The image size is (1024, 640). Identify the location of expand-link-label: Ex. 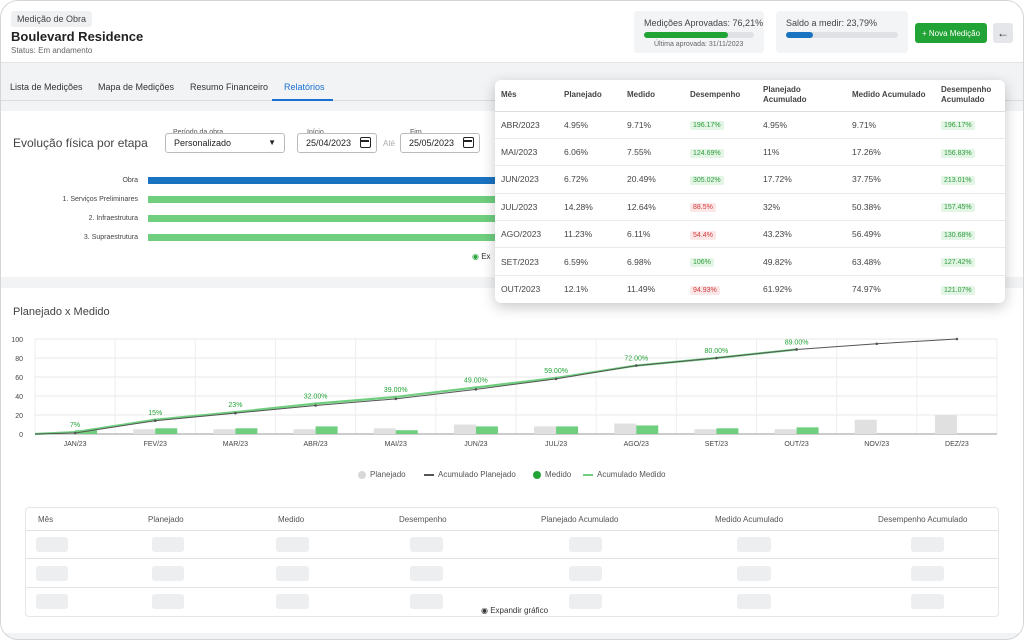
(486, 256).